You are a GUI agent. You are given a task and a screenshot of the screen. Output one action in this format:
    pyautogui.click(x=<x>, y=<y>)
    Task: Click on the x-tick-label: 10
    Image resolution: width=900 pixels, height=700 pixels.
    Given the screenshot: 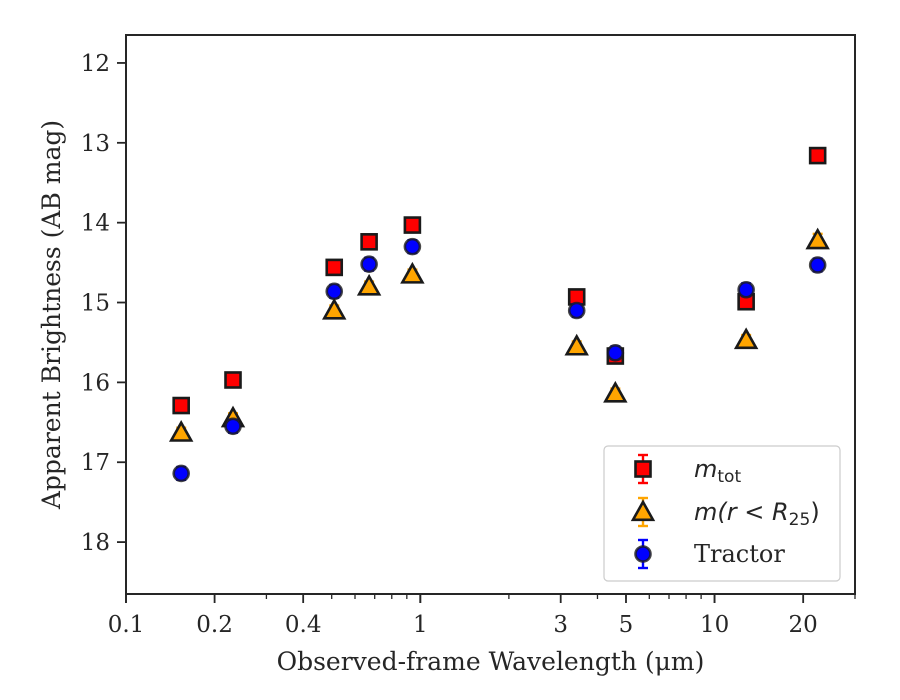 What is the action you would take?
    pyautogui.click(x=714, y=625)
    